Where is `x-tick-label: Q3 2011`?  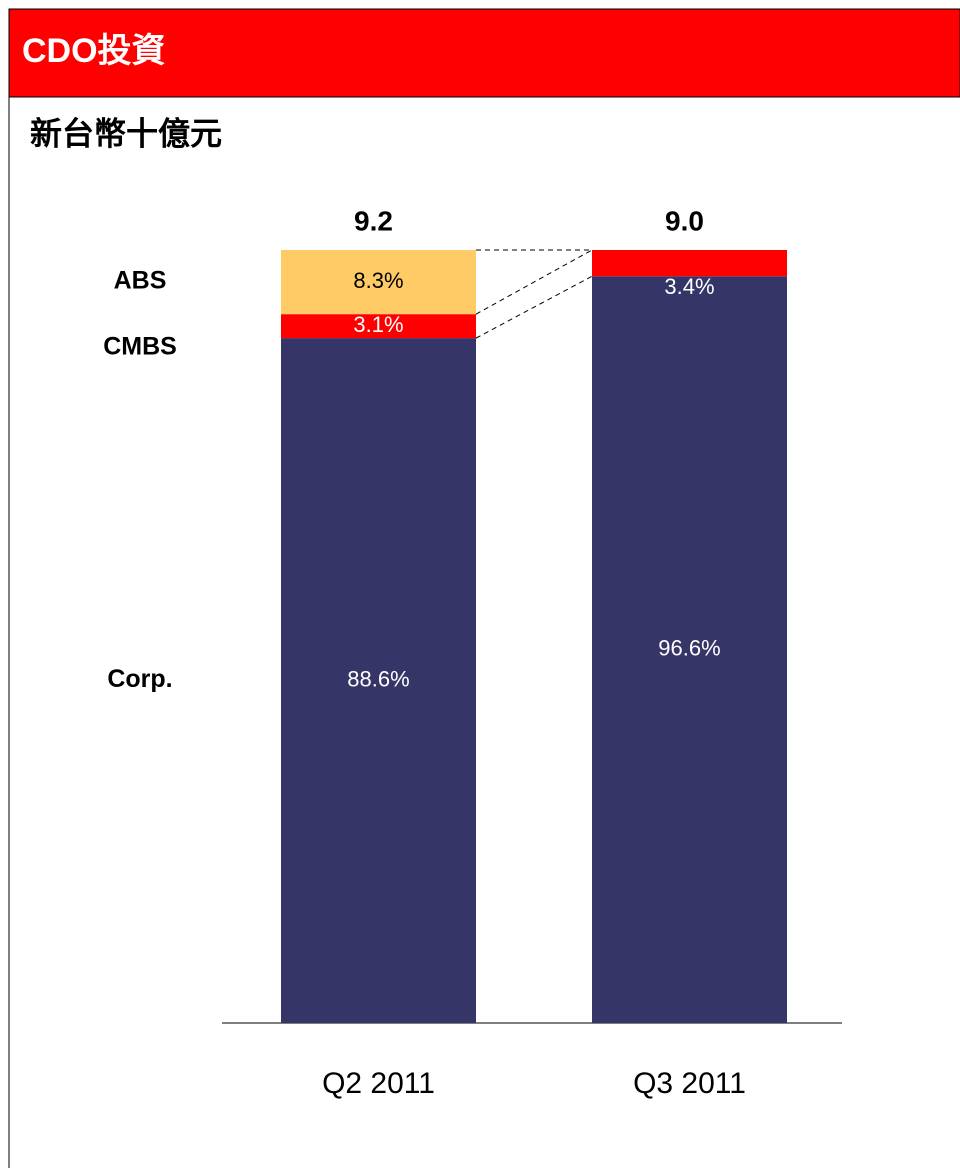 x-tick-label: Q3 2011 is located at coordinates (689, 1083).